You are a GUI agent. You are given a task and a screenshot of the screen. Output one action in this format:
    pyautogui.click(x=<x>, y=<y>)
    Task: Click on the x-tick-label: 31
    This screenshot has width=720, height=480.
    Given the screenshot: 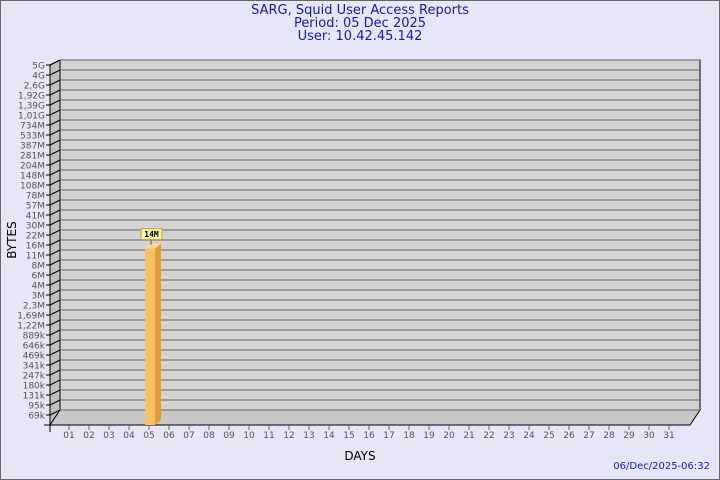 What is the action you would take?
    pyautogui.click(x=668, y=436)
    